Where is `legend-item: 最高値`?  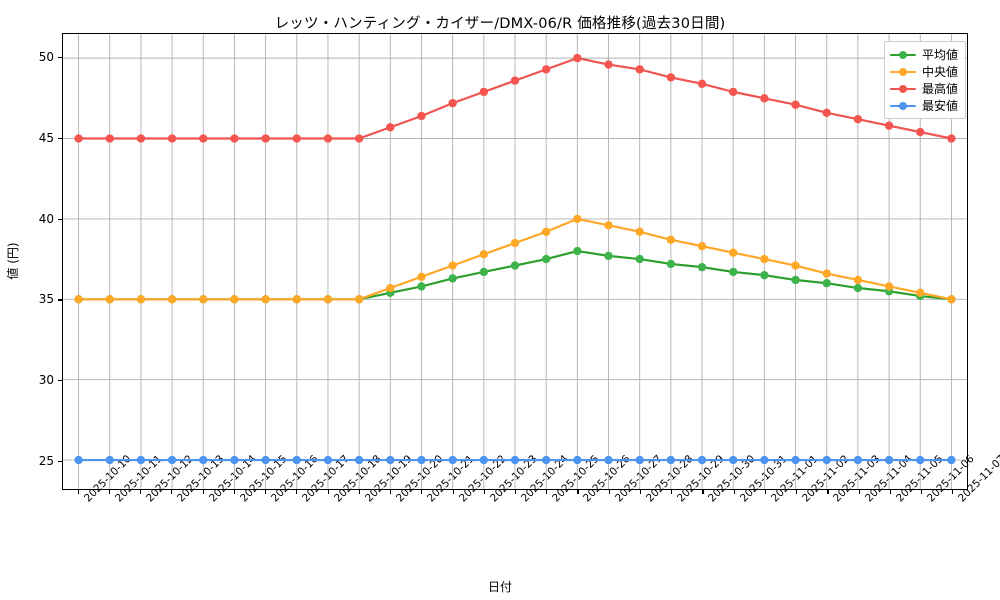
legend-item: 最高値 is located at coordinates (924, 88).